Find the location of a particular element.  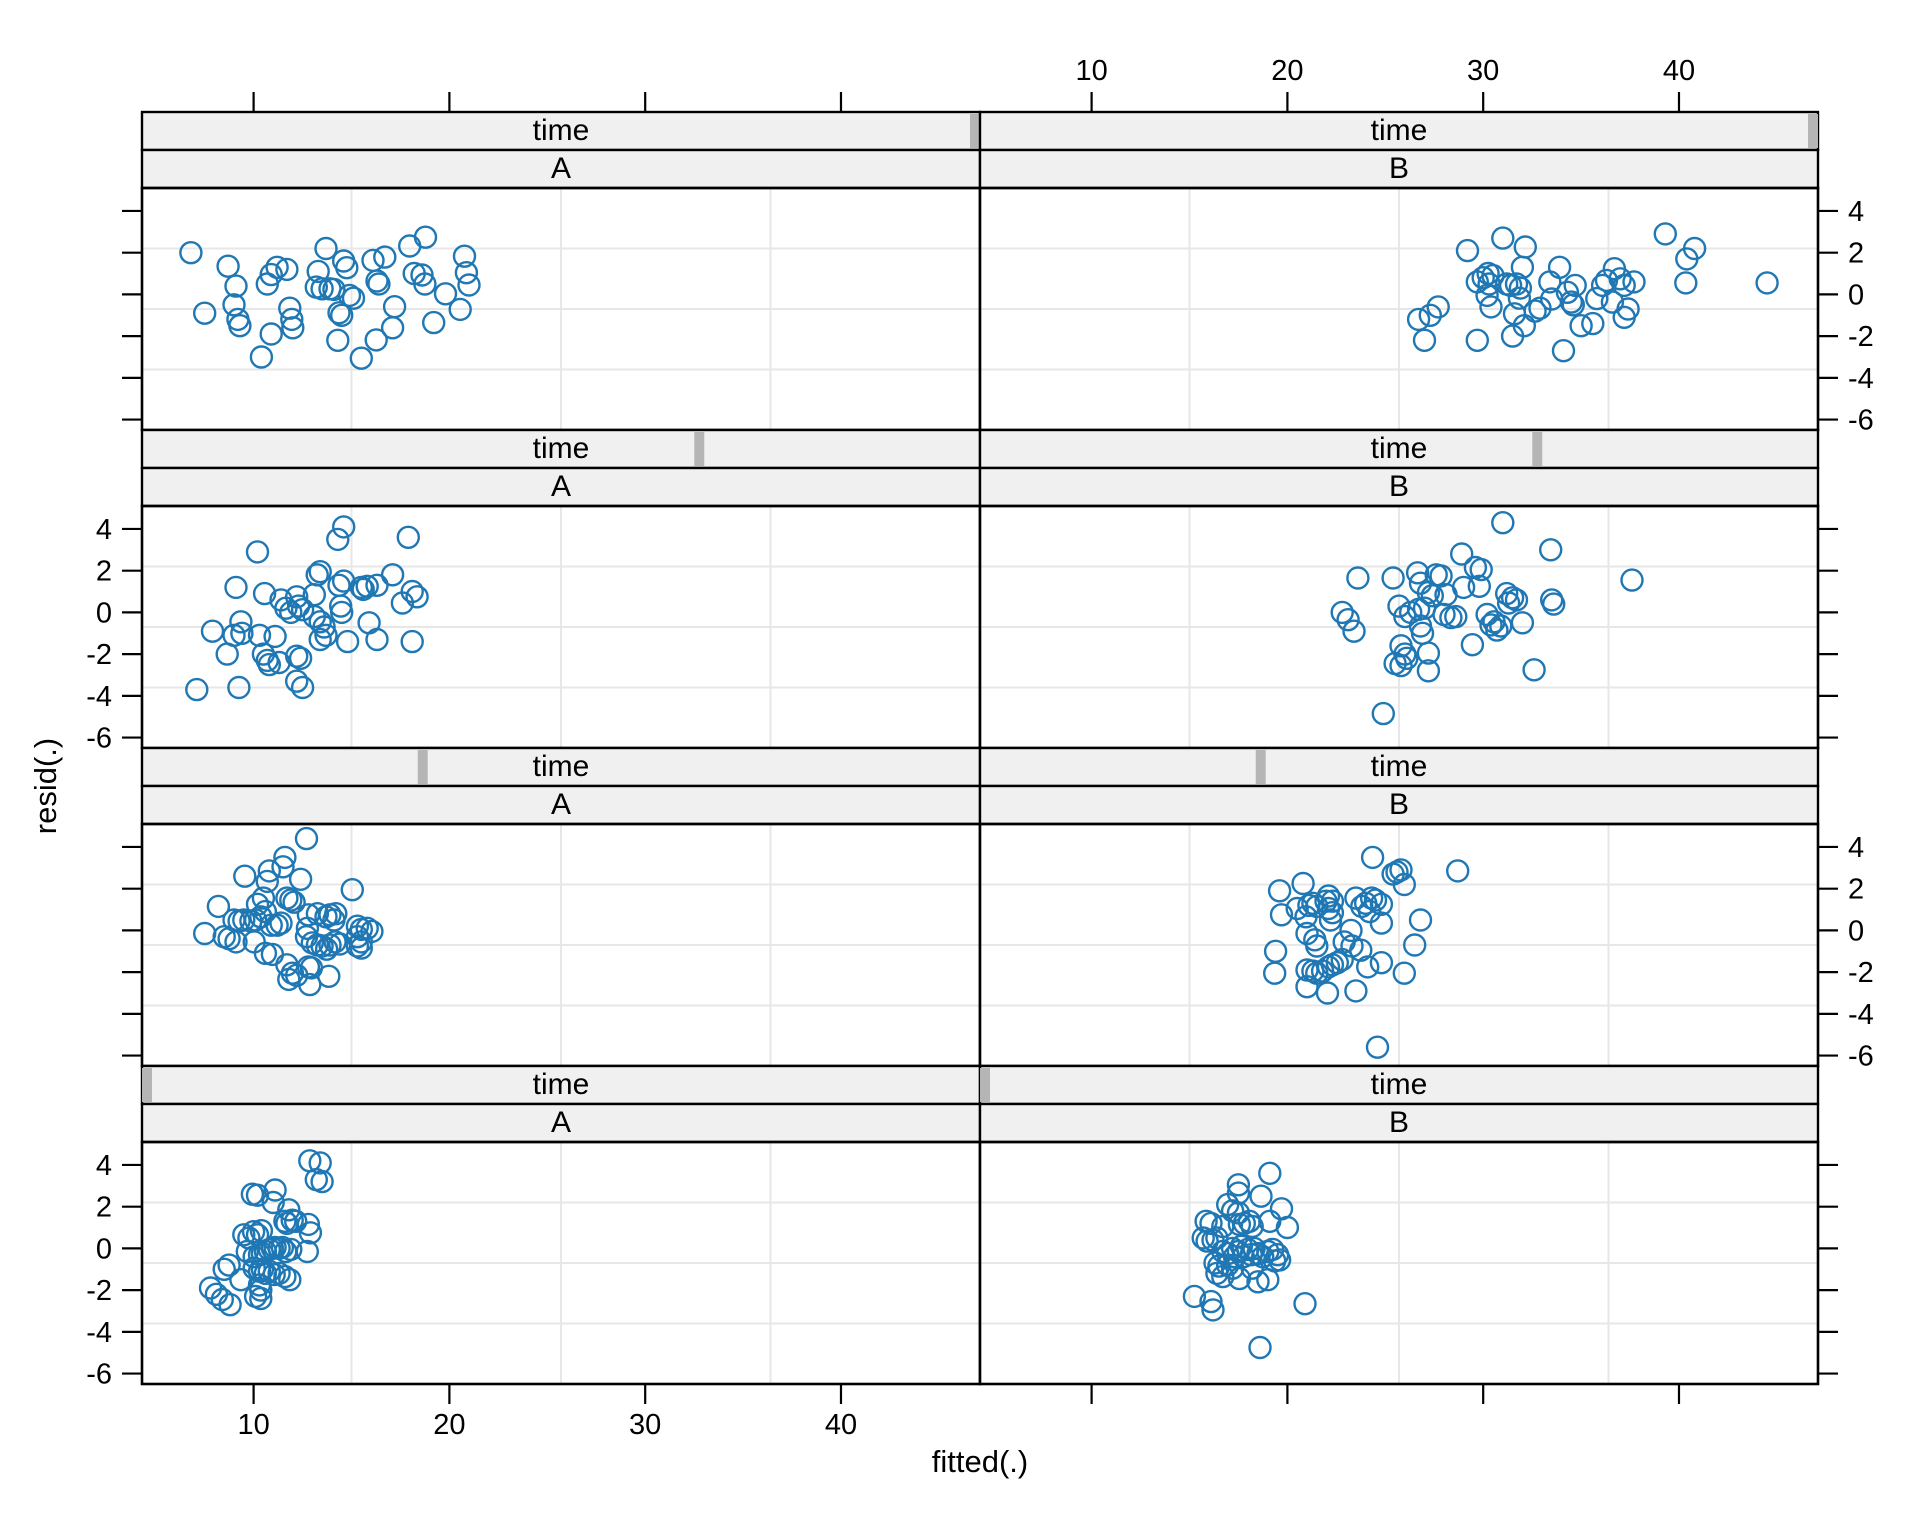

x-tick-label-bottom: 10 is located at coordinates (253, 1425).